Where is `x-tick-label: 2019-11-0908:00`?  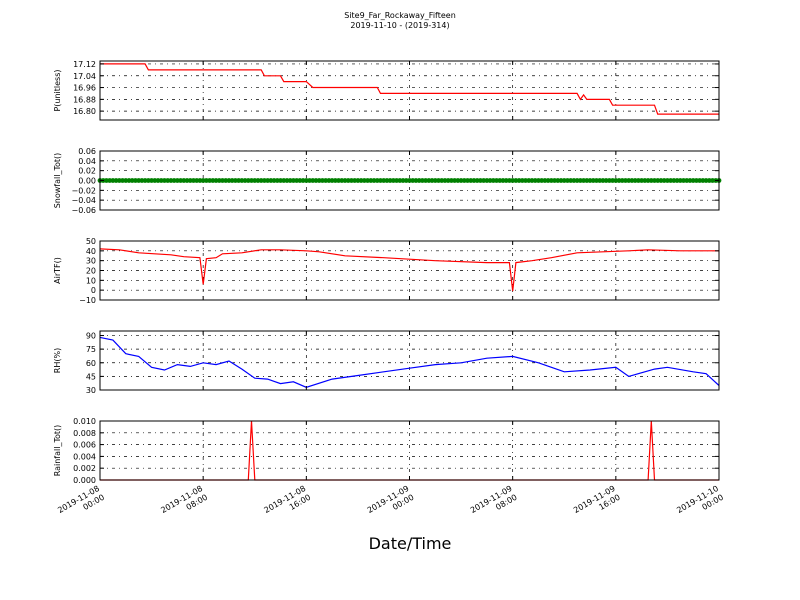 x-tick-label: 2019-11-0908:00 is located at coordinates (494, 504).